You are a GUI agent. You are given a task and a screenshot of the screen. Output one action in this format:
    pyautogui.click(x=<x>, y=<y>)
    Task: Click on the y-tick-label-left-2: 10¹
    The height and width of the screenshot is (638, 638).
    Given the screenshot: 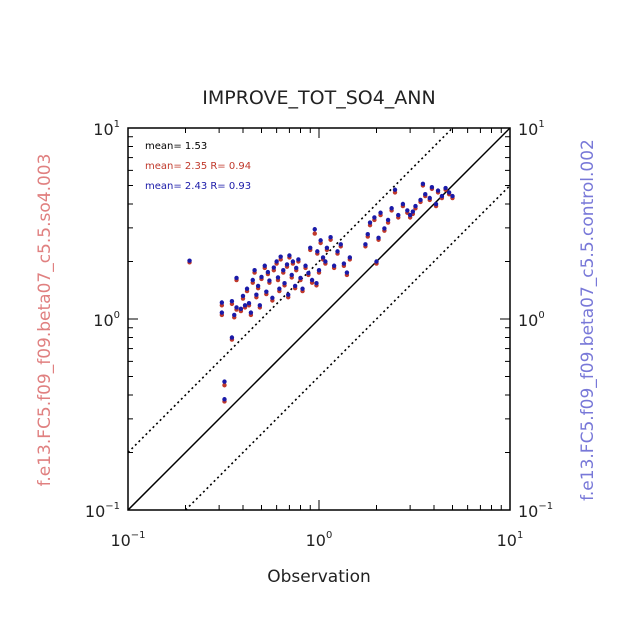 What is the action you would take?
    pyautogui.click(x=106, y=129)
    